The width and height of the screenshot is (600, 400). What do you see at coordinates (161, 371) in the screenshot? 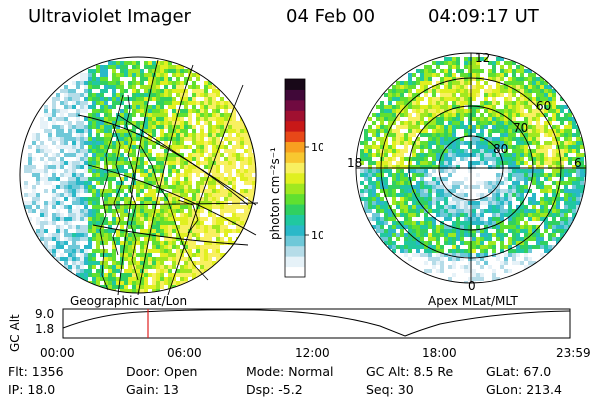
I see `status-door: Door: Open` at bounding box center [161, 371].